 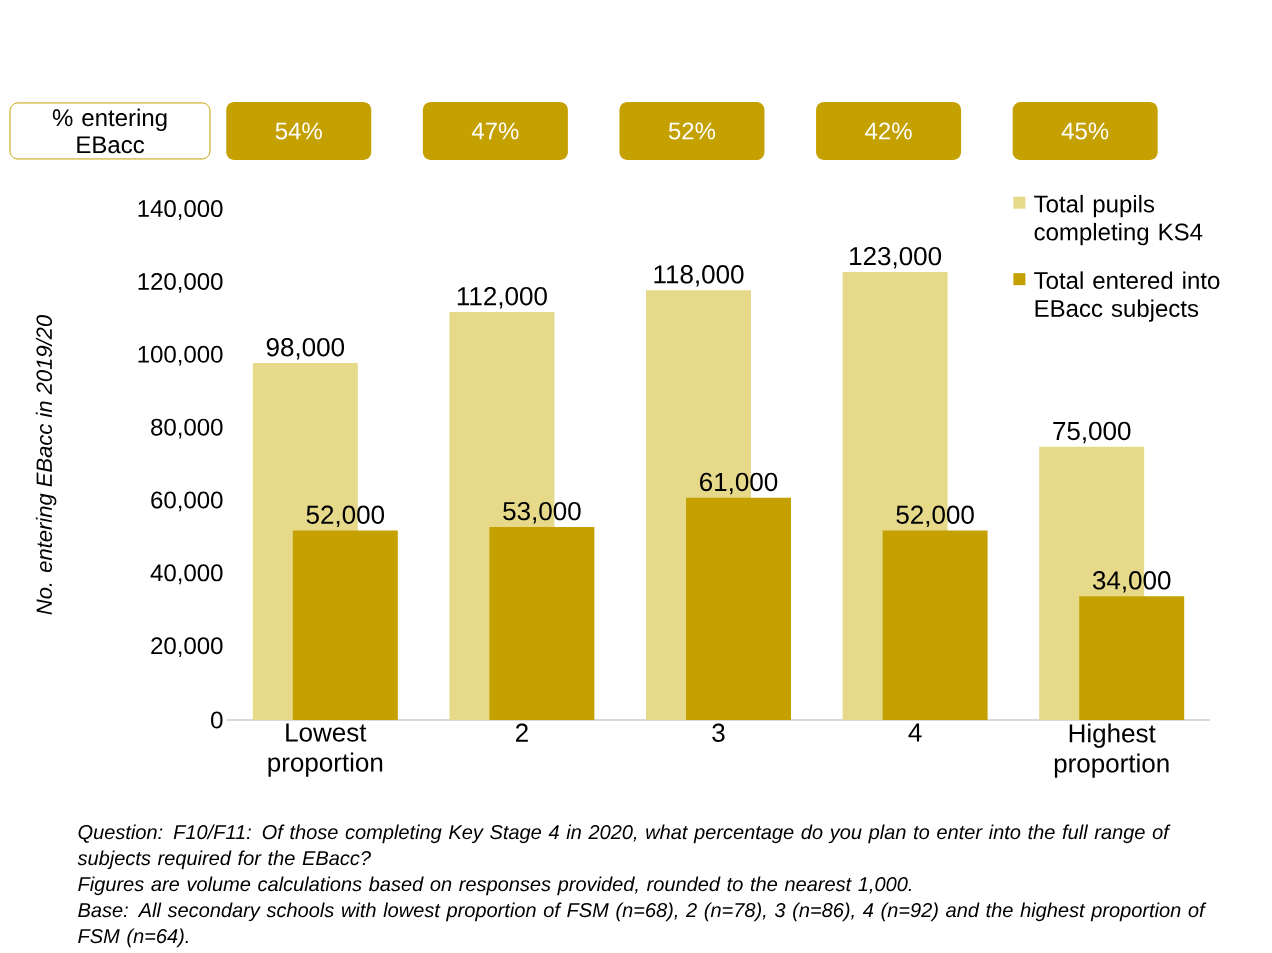 I want to click on text: Base: All secondary schools with lowest proportion of FSM (n=68), 2 (n=78), 3 (n=86), 4 (n=92) and the highest proportion of FSM (n=64)., so click(x=642, y=925).